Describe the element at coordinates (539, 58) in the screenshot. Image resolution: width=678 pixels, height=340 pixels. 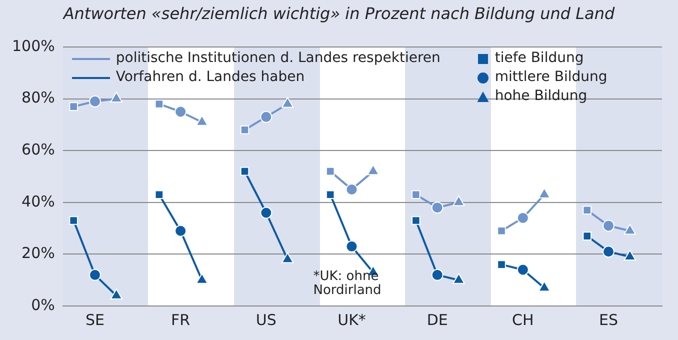
I see `legend-label: tiefe Bildung` at that location.